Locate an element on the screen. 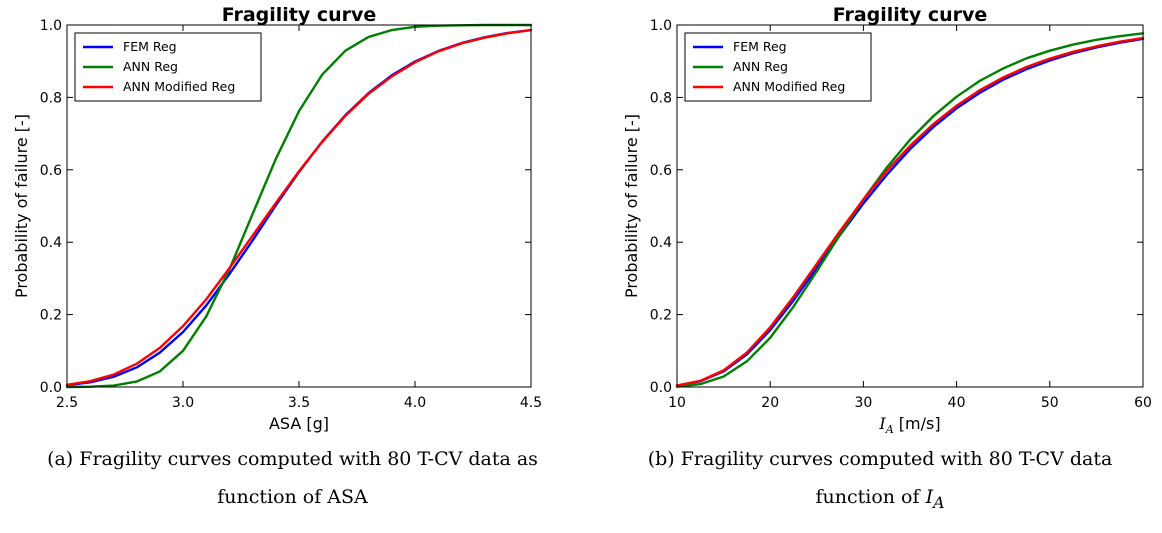 The image size is (1162, 533). chart-1-x-tick-label-5: 60 is located at coordinates (1143, 403).